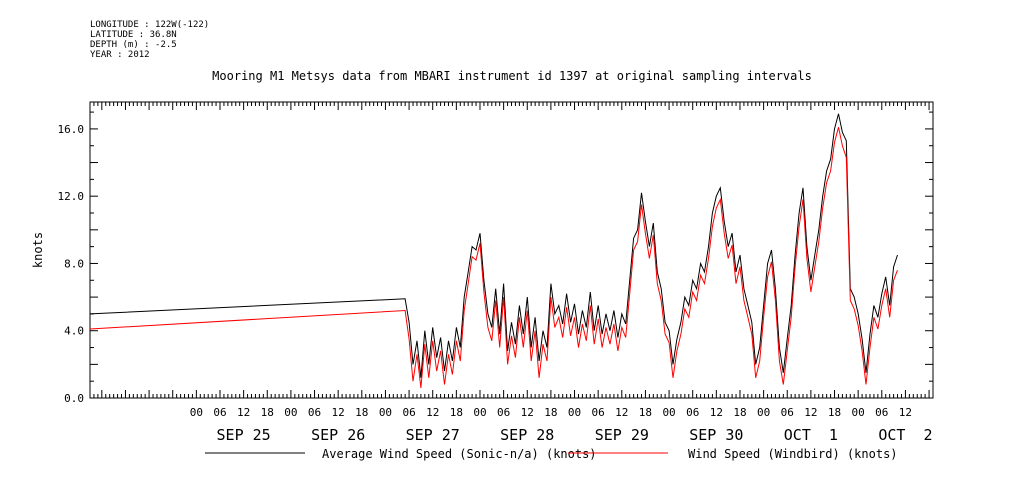 Image resolution: width=1009 pixels, height=504 pixels. I want to click on legend-label-1: Average Wind Speed (Sonic-n/a) (knots), so click(459, 454).